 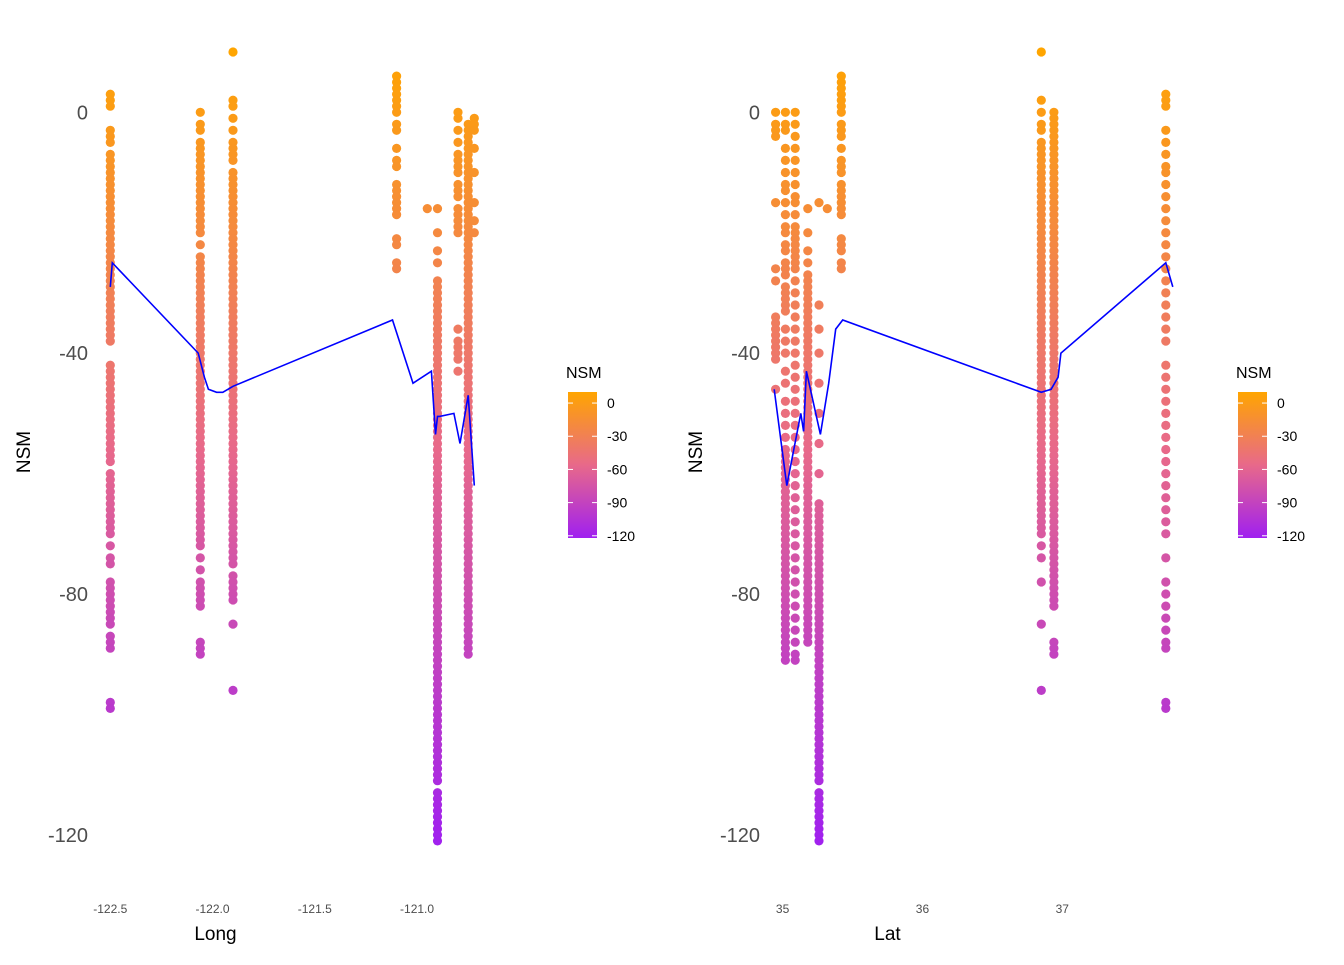 I want to click on x-tick-label: -122.0, so click(x=213, y=909).